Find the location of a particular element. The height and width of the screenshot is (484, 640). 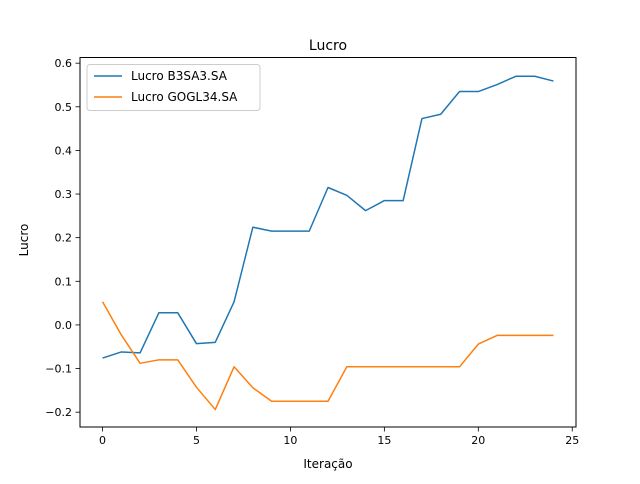

x-tick-label: 25 is located at coordinates (572, 440).